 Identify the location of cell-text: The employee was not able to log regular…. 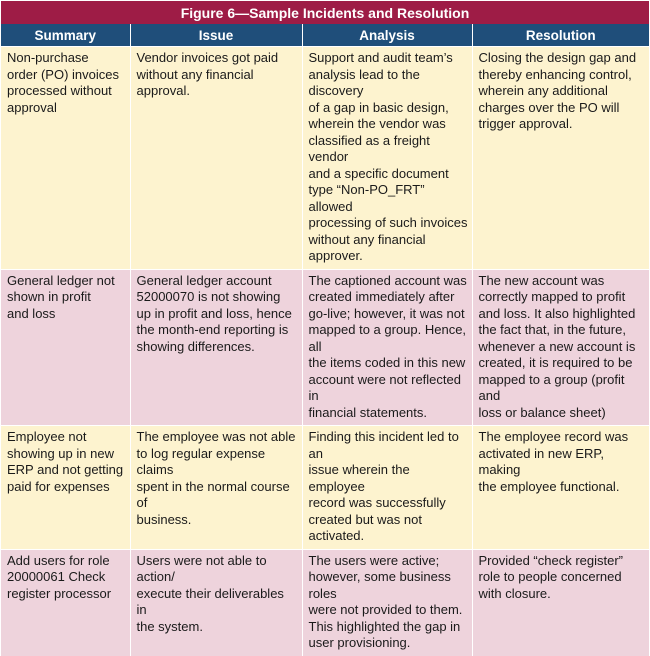
(216, 478).